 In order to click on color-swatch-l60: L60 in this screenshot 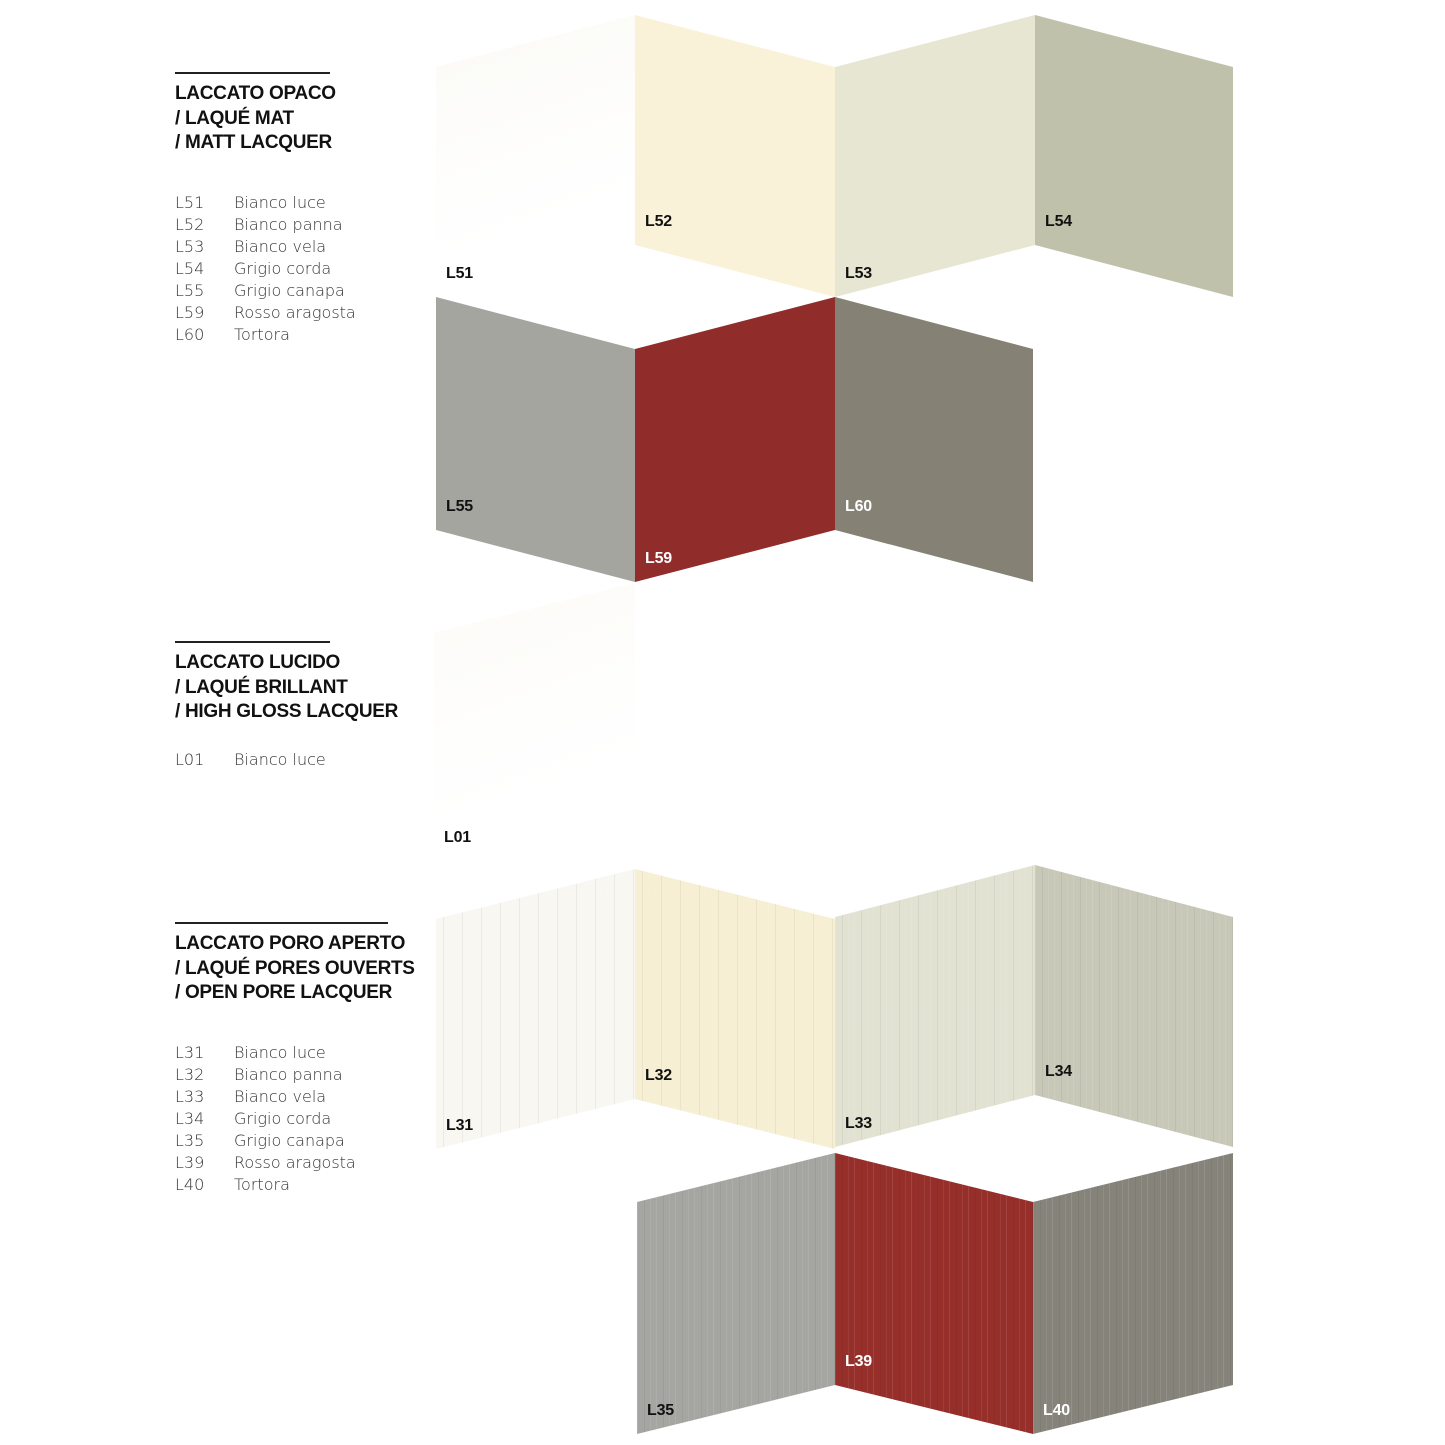, I will do `click(934, 439)`.